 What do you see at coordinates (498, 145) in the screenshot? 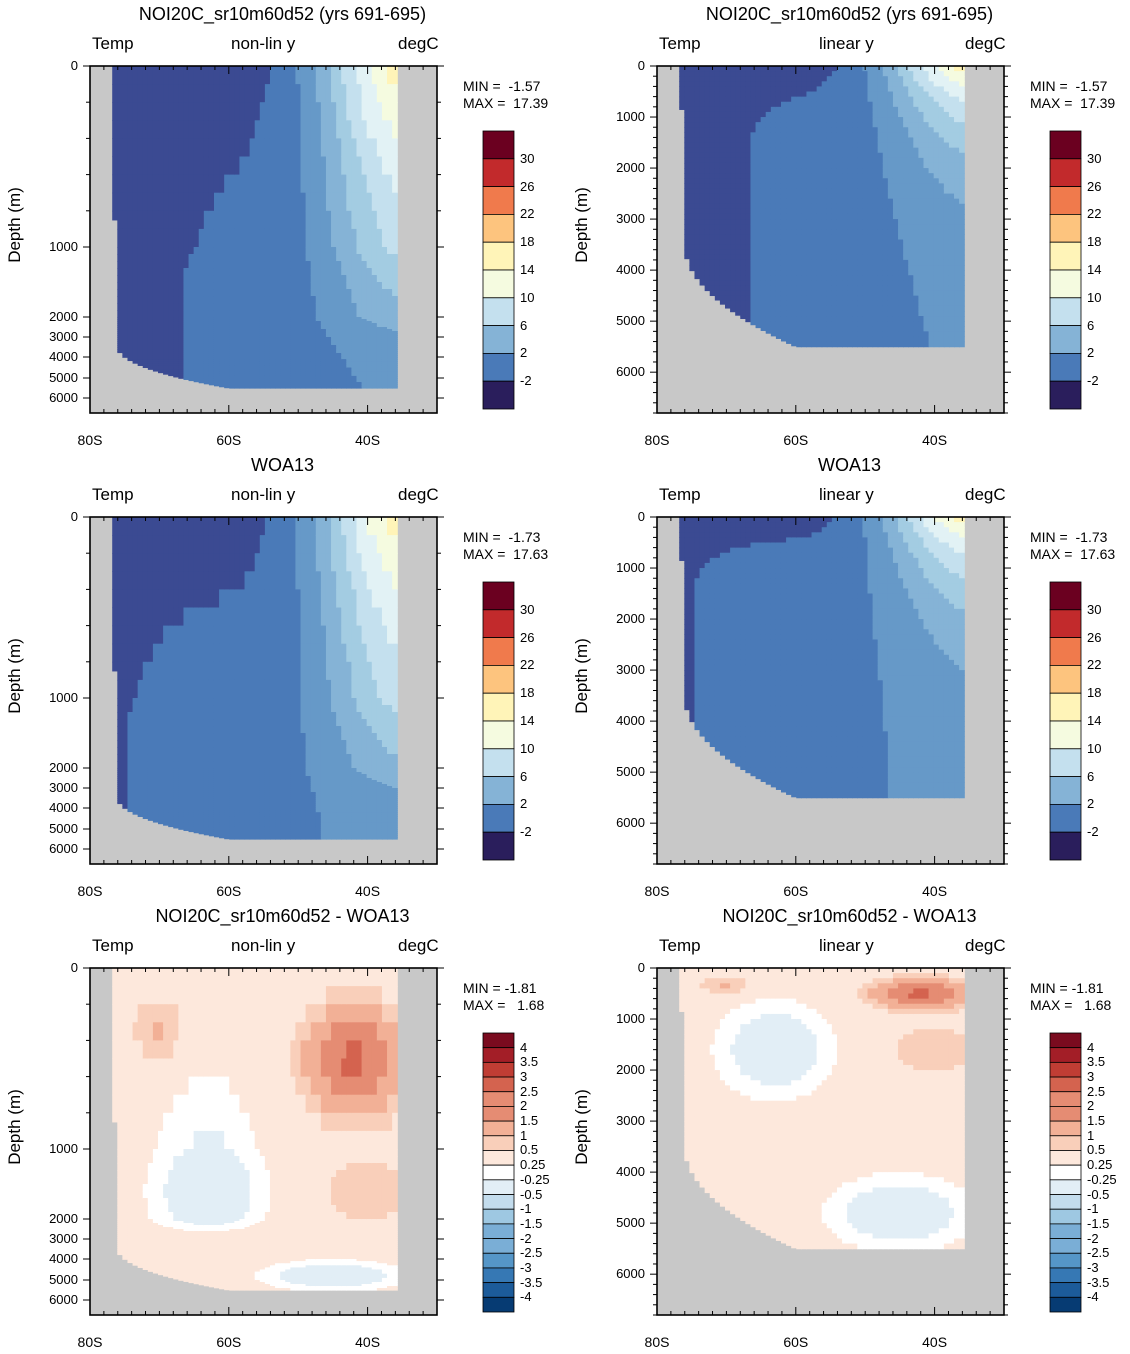
I see `colorbar-box` at bounding box center [498, 145].